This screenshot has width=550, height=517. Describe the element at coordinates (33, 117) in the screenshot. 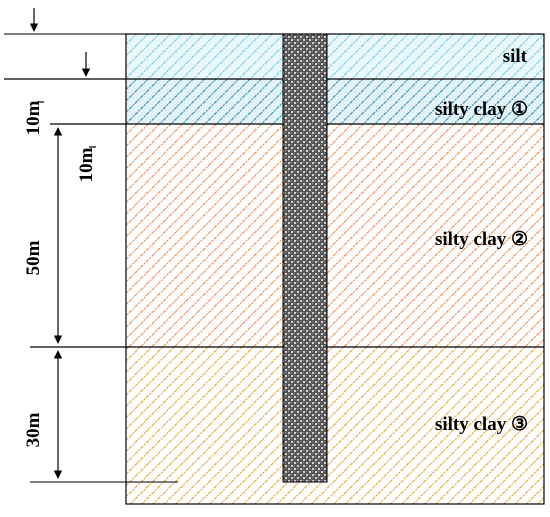

I see `dim-label-10m-a: 10m` at that location.